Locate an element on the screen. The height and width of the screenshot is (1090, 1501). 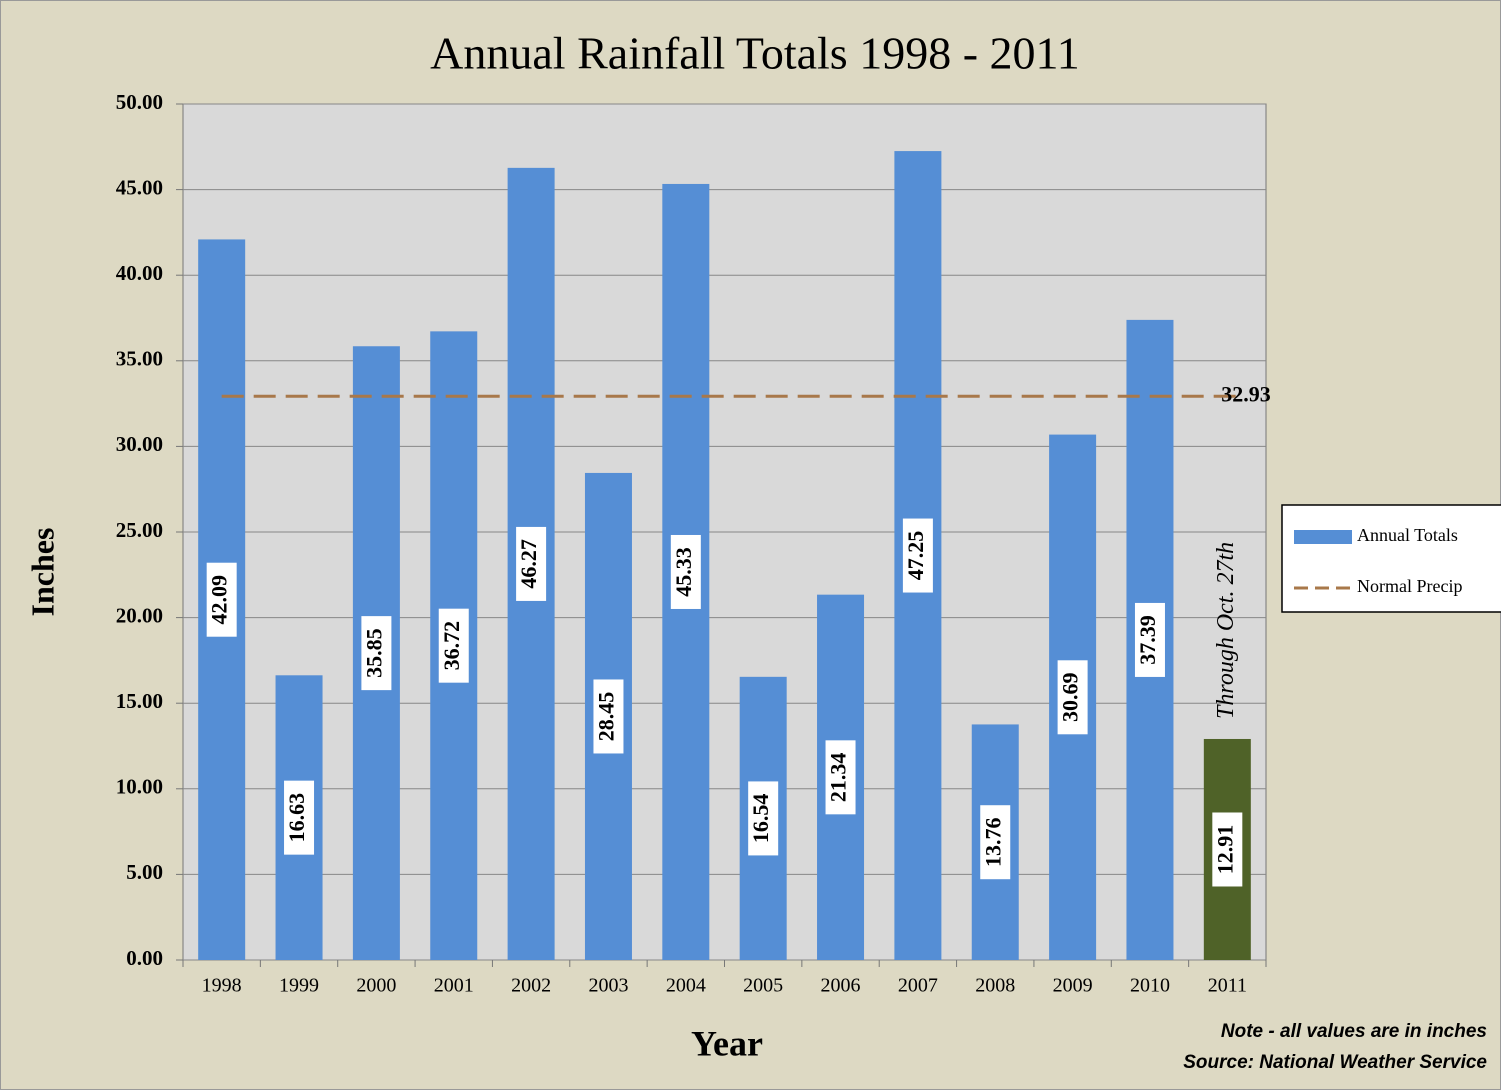
chart-title: Annual Rainfall Totals 1998 - 2011 is located at coordinates (755, 53).